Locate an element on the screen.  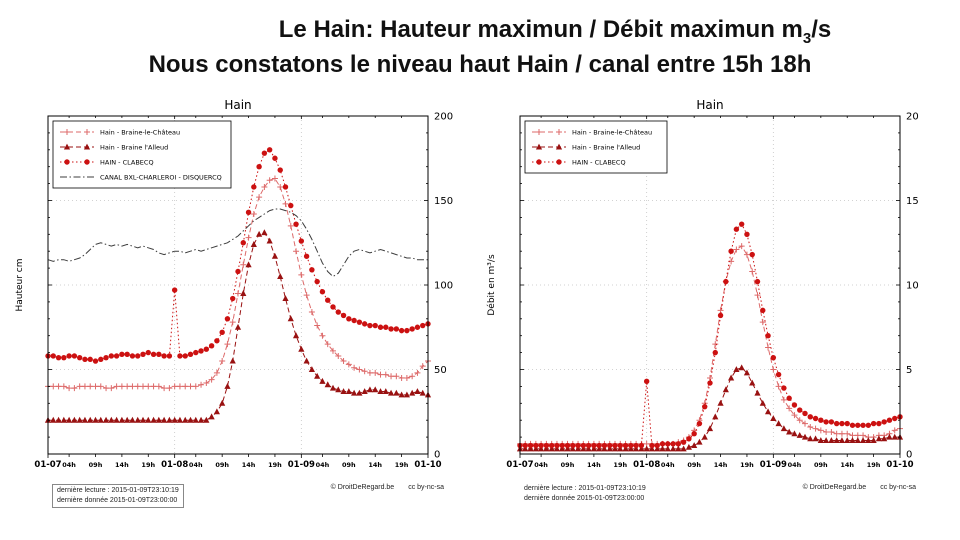
series-canal is located at coordinates (237, 243).